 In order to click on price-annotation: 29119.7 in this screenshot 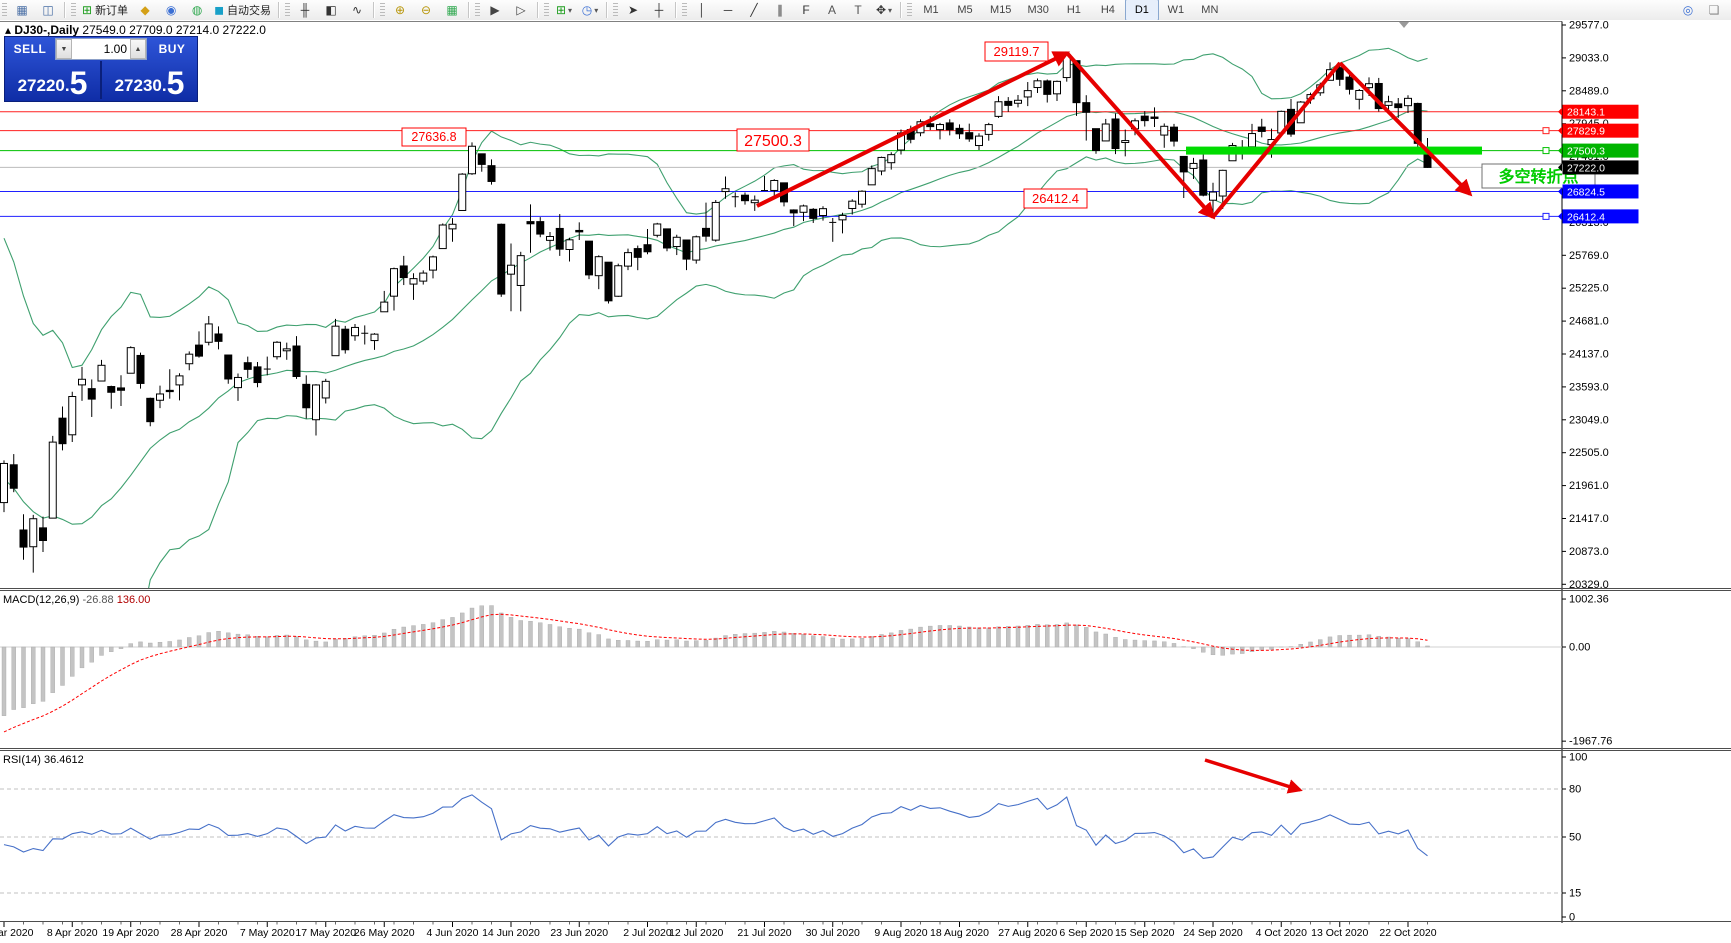, I will do `click(1016, 51)`.